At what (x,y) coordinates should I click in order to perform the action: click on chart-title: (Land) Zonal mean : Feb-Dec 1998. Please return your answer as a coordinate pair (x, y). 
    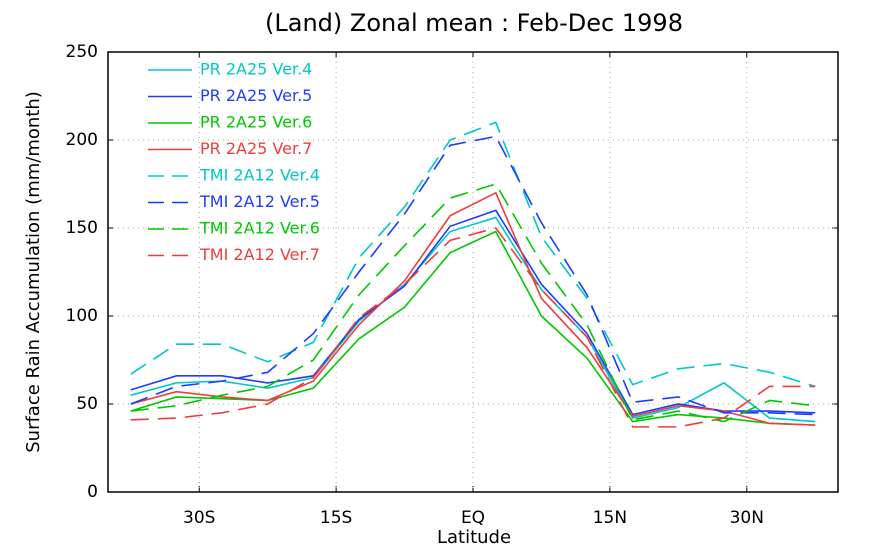
    Looking at the image, I should click on (474, 23).